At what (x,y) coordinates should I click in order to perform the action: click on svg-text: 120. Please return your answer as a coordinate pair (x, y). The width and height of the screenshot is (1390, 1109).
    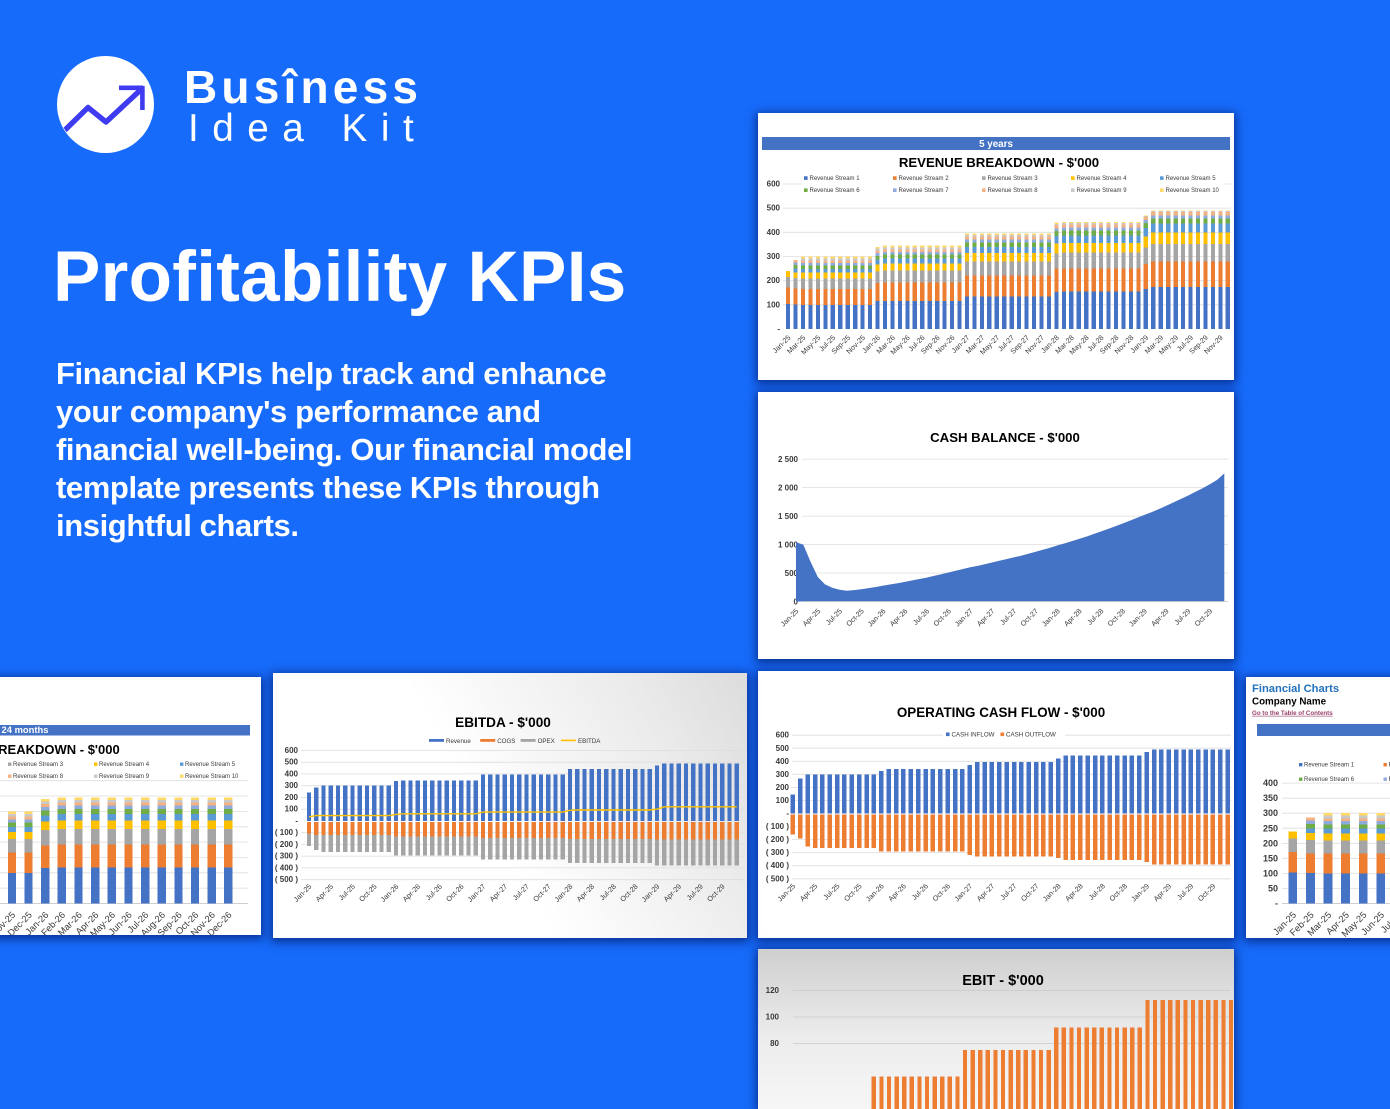
    Looking at the image, I should click on (773, 990).